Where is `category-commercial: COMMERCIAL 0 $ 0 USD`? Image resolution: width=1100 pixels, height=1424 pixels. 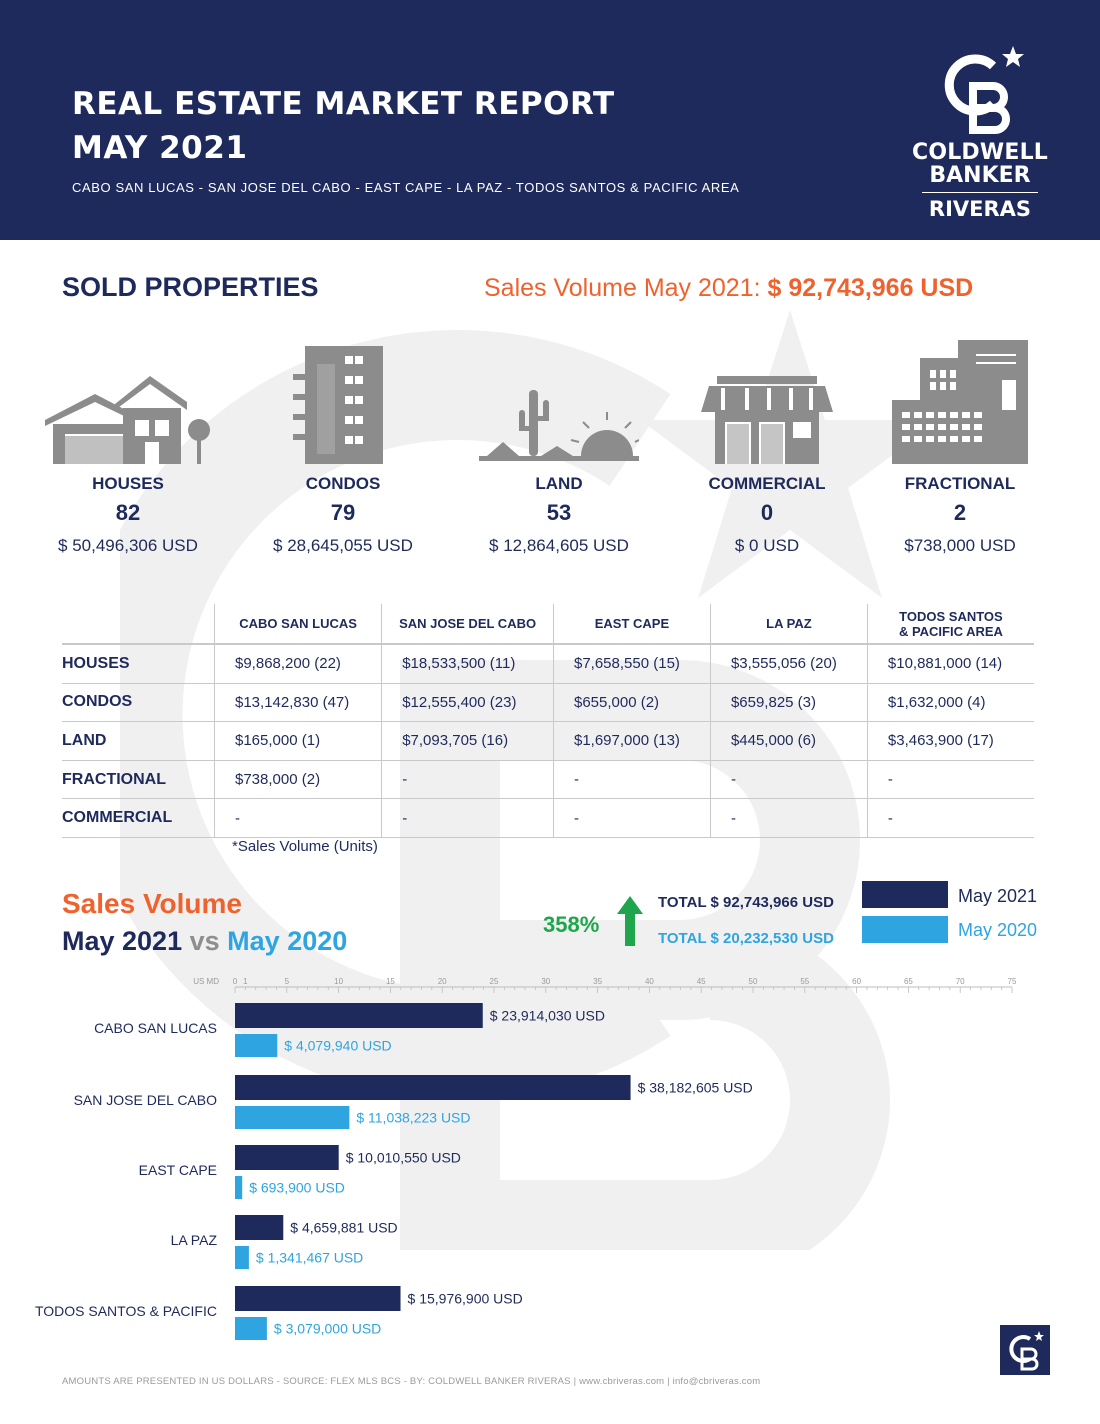
category-commercial: COMMERCIAL 0 $ 0 USD is located at coordinates (767, 448).